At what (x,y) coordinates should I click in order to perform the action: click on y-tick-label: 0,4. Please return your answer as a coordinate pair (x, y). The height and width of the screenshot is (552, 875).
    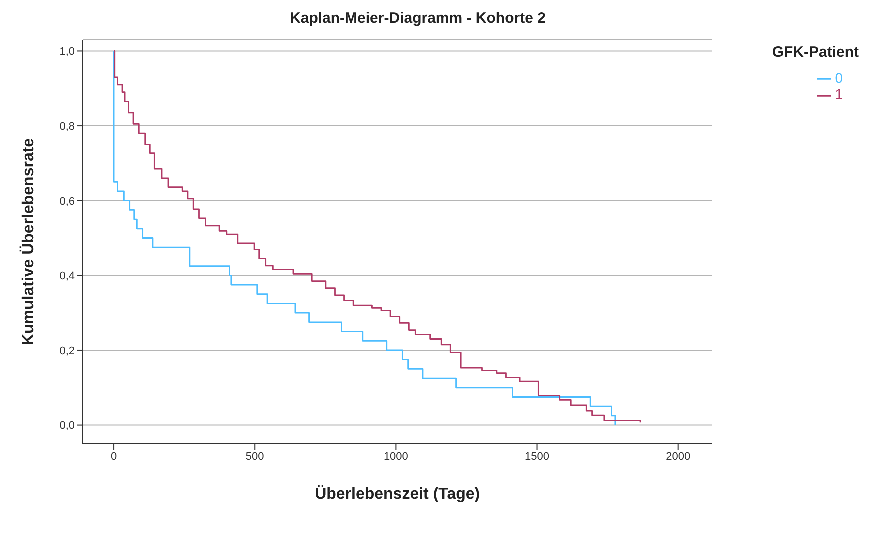
    Looking at the image, I should click on (67, 276).